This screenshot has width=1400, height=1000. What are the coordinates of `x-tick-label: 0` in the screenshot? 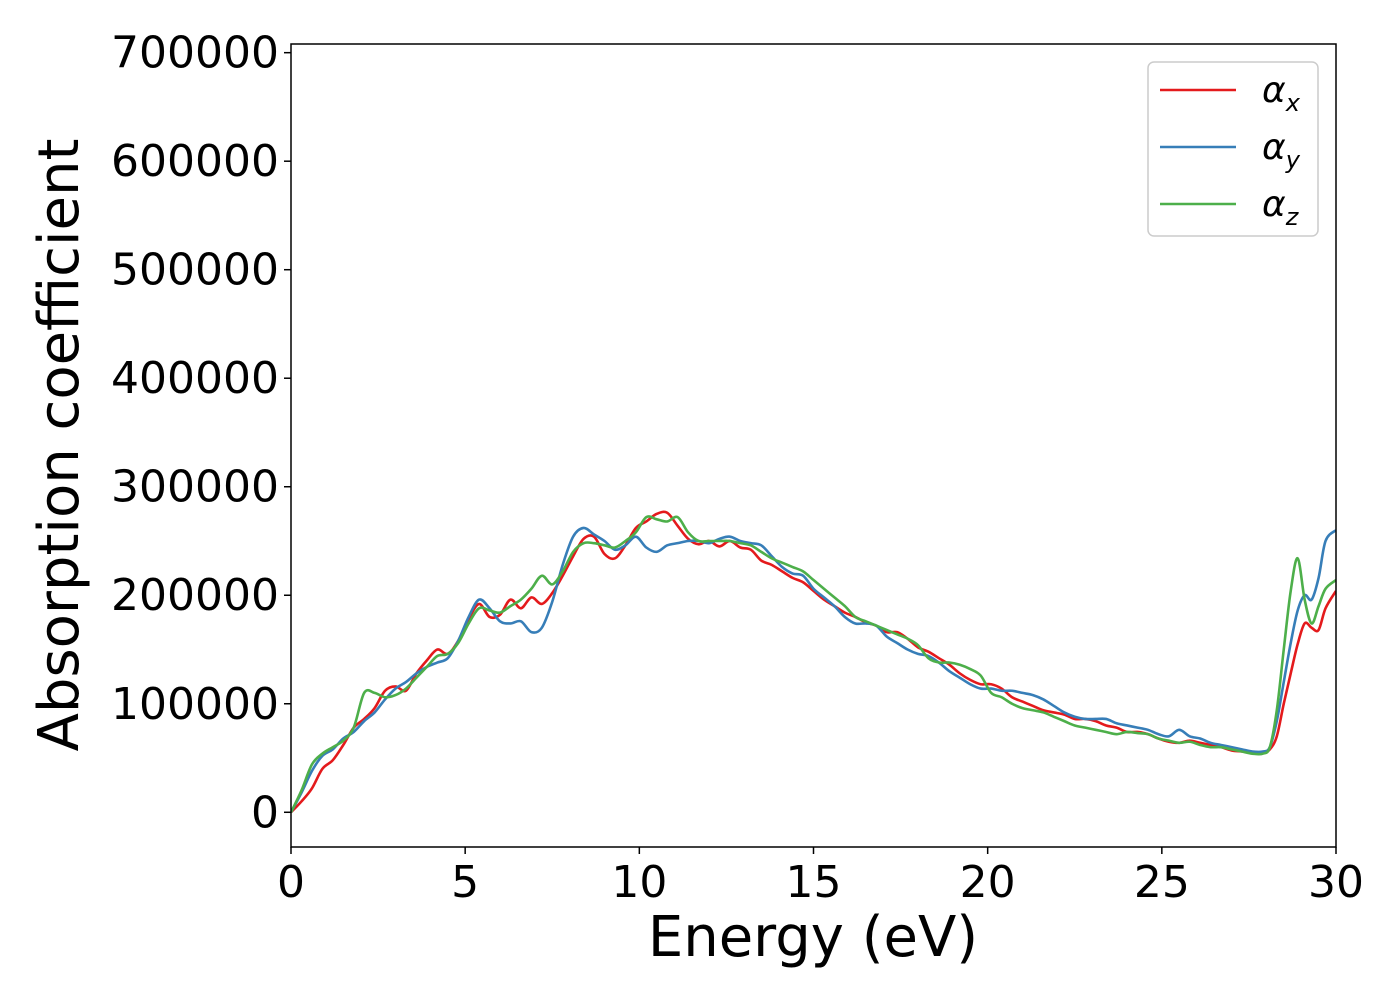 It's located at (291, 882).